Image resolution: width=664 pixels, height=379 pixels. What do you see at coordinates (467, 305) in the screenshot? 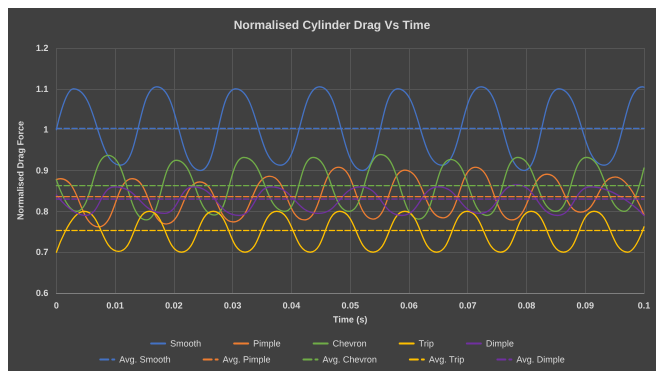
I see `x-tick-label: 0.07` at bounding box center [467, 305].